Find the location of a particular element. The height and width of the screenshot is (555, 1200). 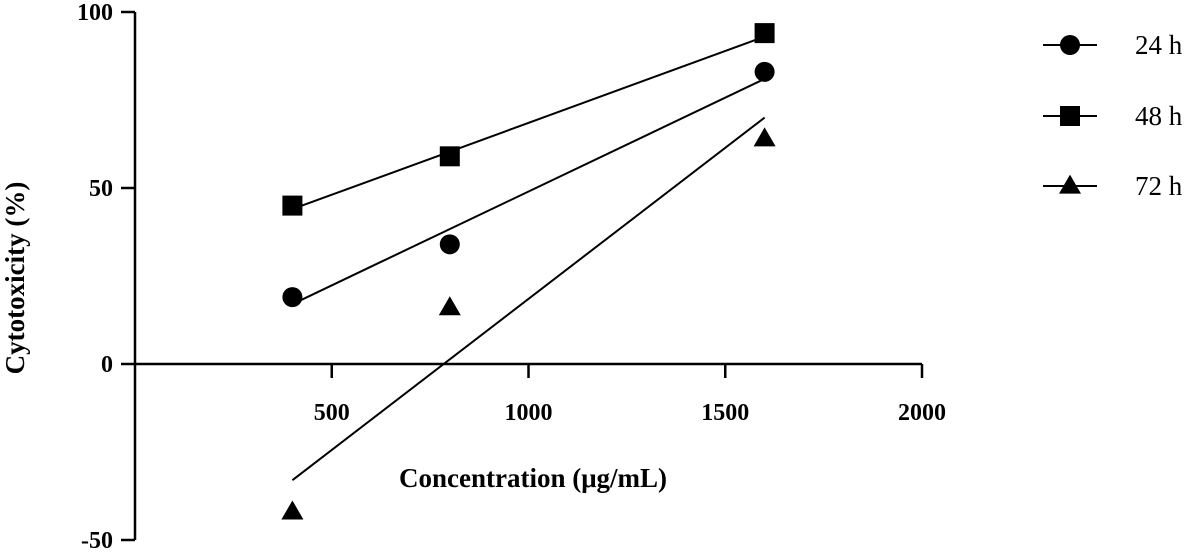

fit-line-square is located at coordinates (528, 123).